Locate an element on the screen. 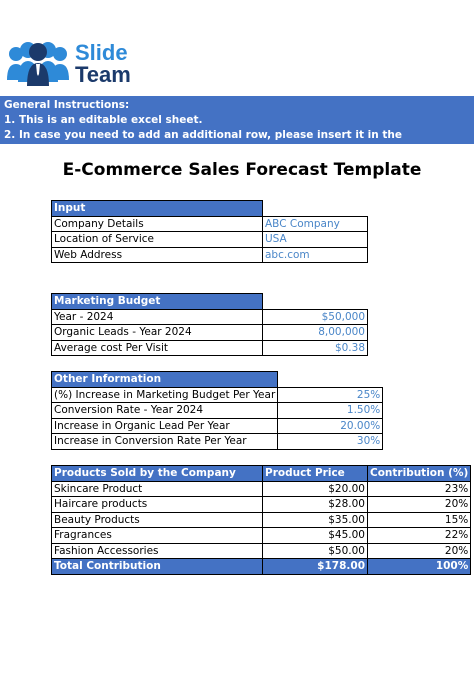  row-label: Increase in Organic Lead Per Year is located at coordinates (164, 425).